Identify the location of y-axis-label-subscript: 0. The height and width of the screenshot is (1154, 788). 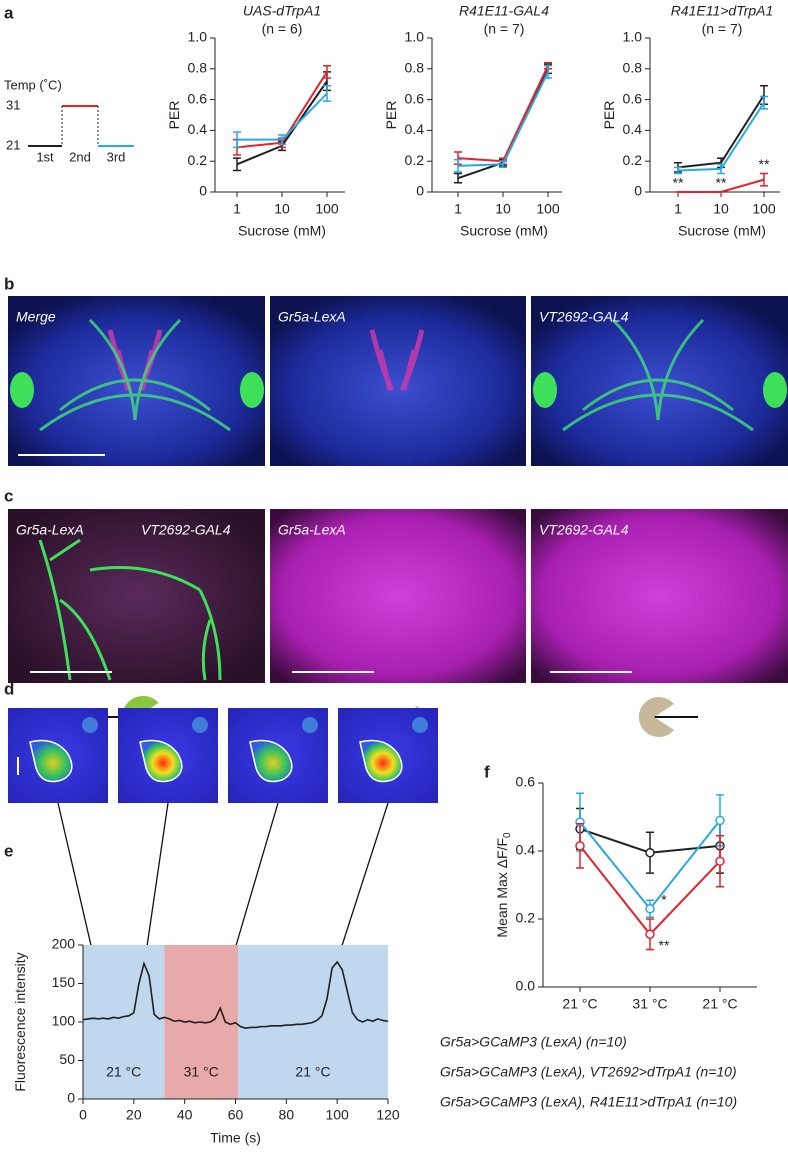
(507, 835).